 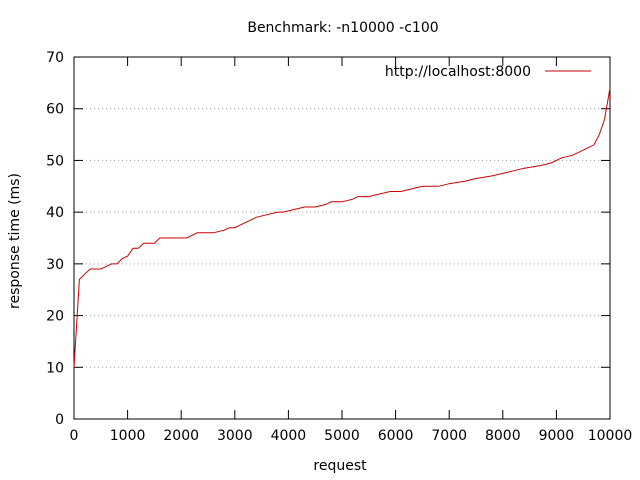 What do you see at coordinates (342, 436) in the screenshot?
I see `x-tick-label: 5000` at bounding box center [342, 436].